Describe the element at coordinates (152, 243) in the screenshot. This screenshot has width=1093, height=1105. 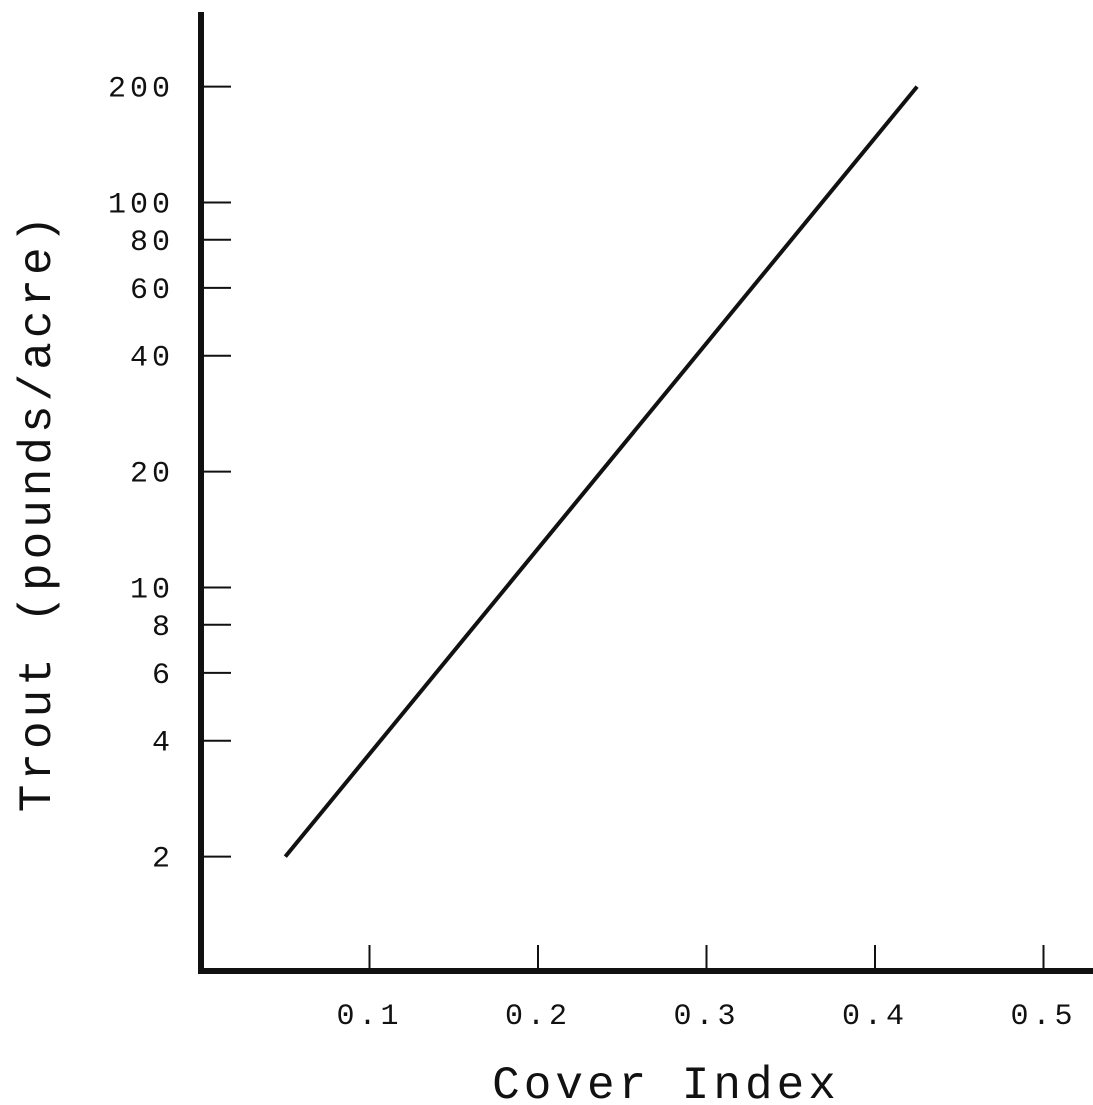
I see `y-tick-label: 80` at that location.